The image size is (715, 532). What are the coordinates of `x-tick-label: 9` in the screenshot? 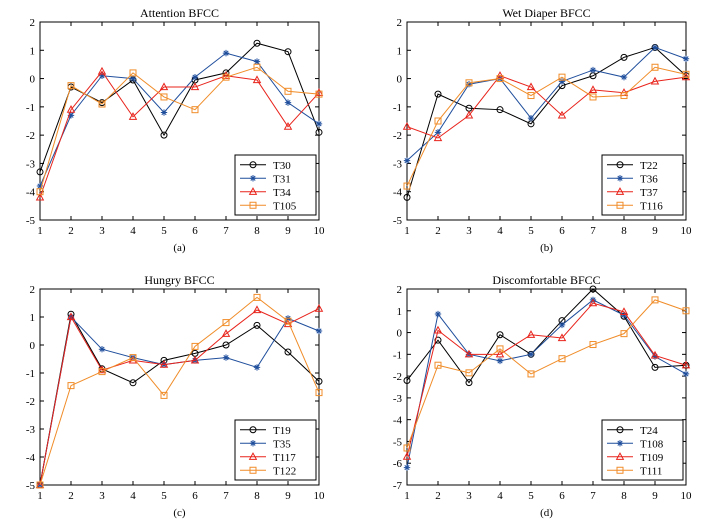 It's located at (288, 231).